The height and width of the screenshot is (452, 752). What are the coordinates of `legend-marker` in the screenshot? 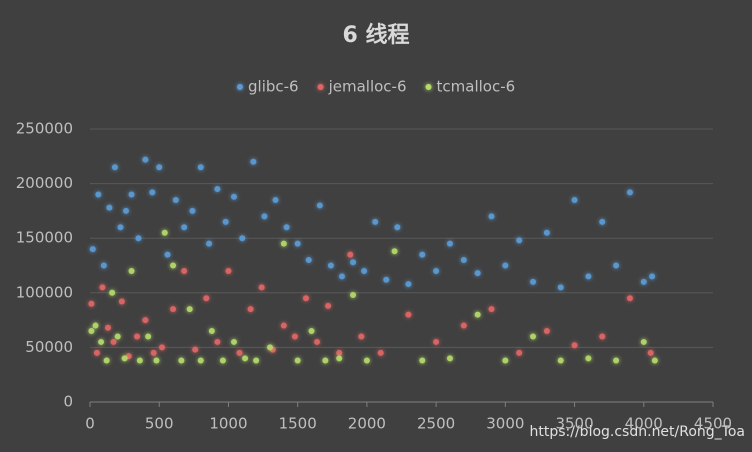 It's located at (320, 87).